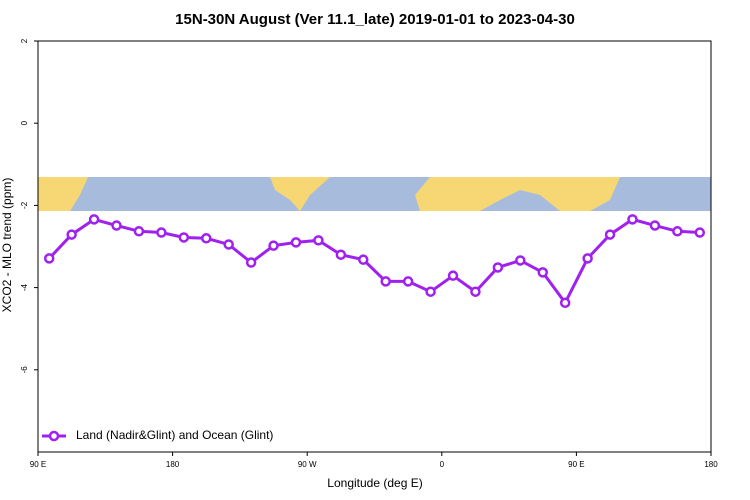 This screenshot has height=500, width=750. Describe the element at coordinates (24, 40) in the screenshot. I see `y-tick-label: 2` at that location.